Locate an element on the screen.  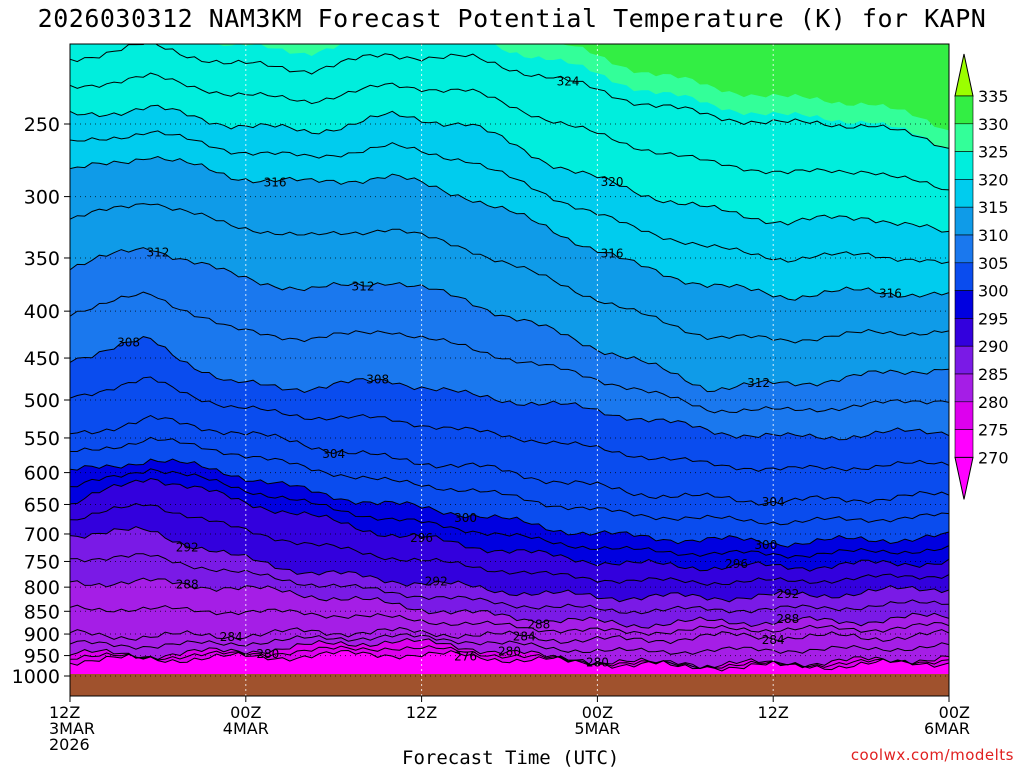
y-tick-label: 450 is located at coordinates (42, 359).